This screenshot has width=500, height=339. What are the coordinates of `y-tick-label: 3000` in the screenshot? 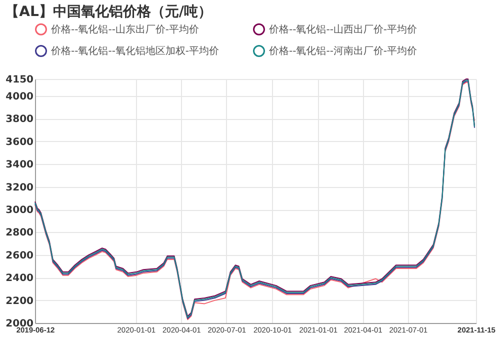 It's located at (20, 210).